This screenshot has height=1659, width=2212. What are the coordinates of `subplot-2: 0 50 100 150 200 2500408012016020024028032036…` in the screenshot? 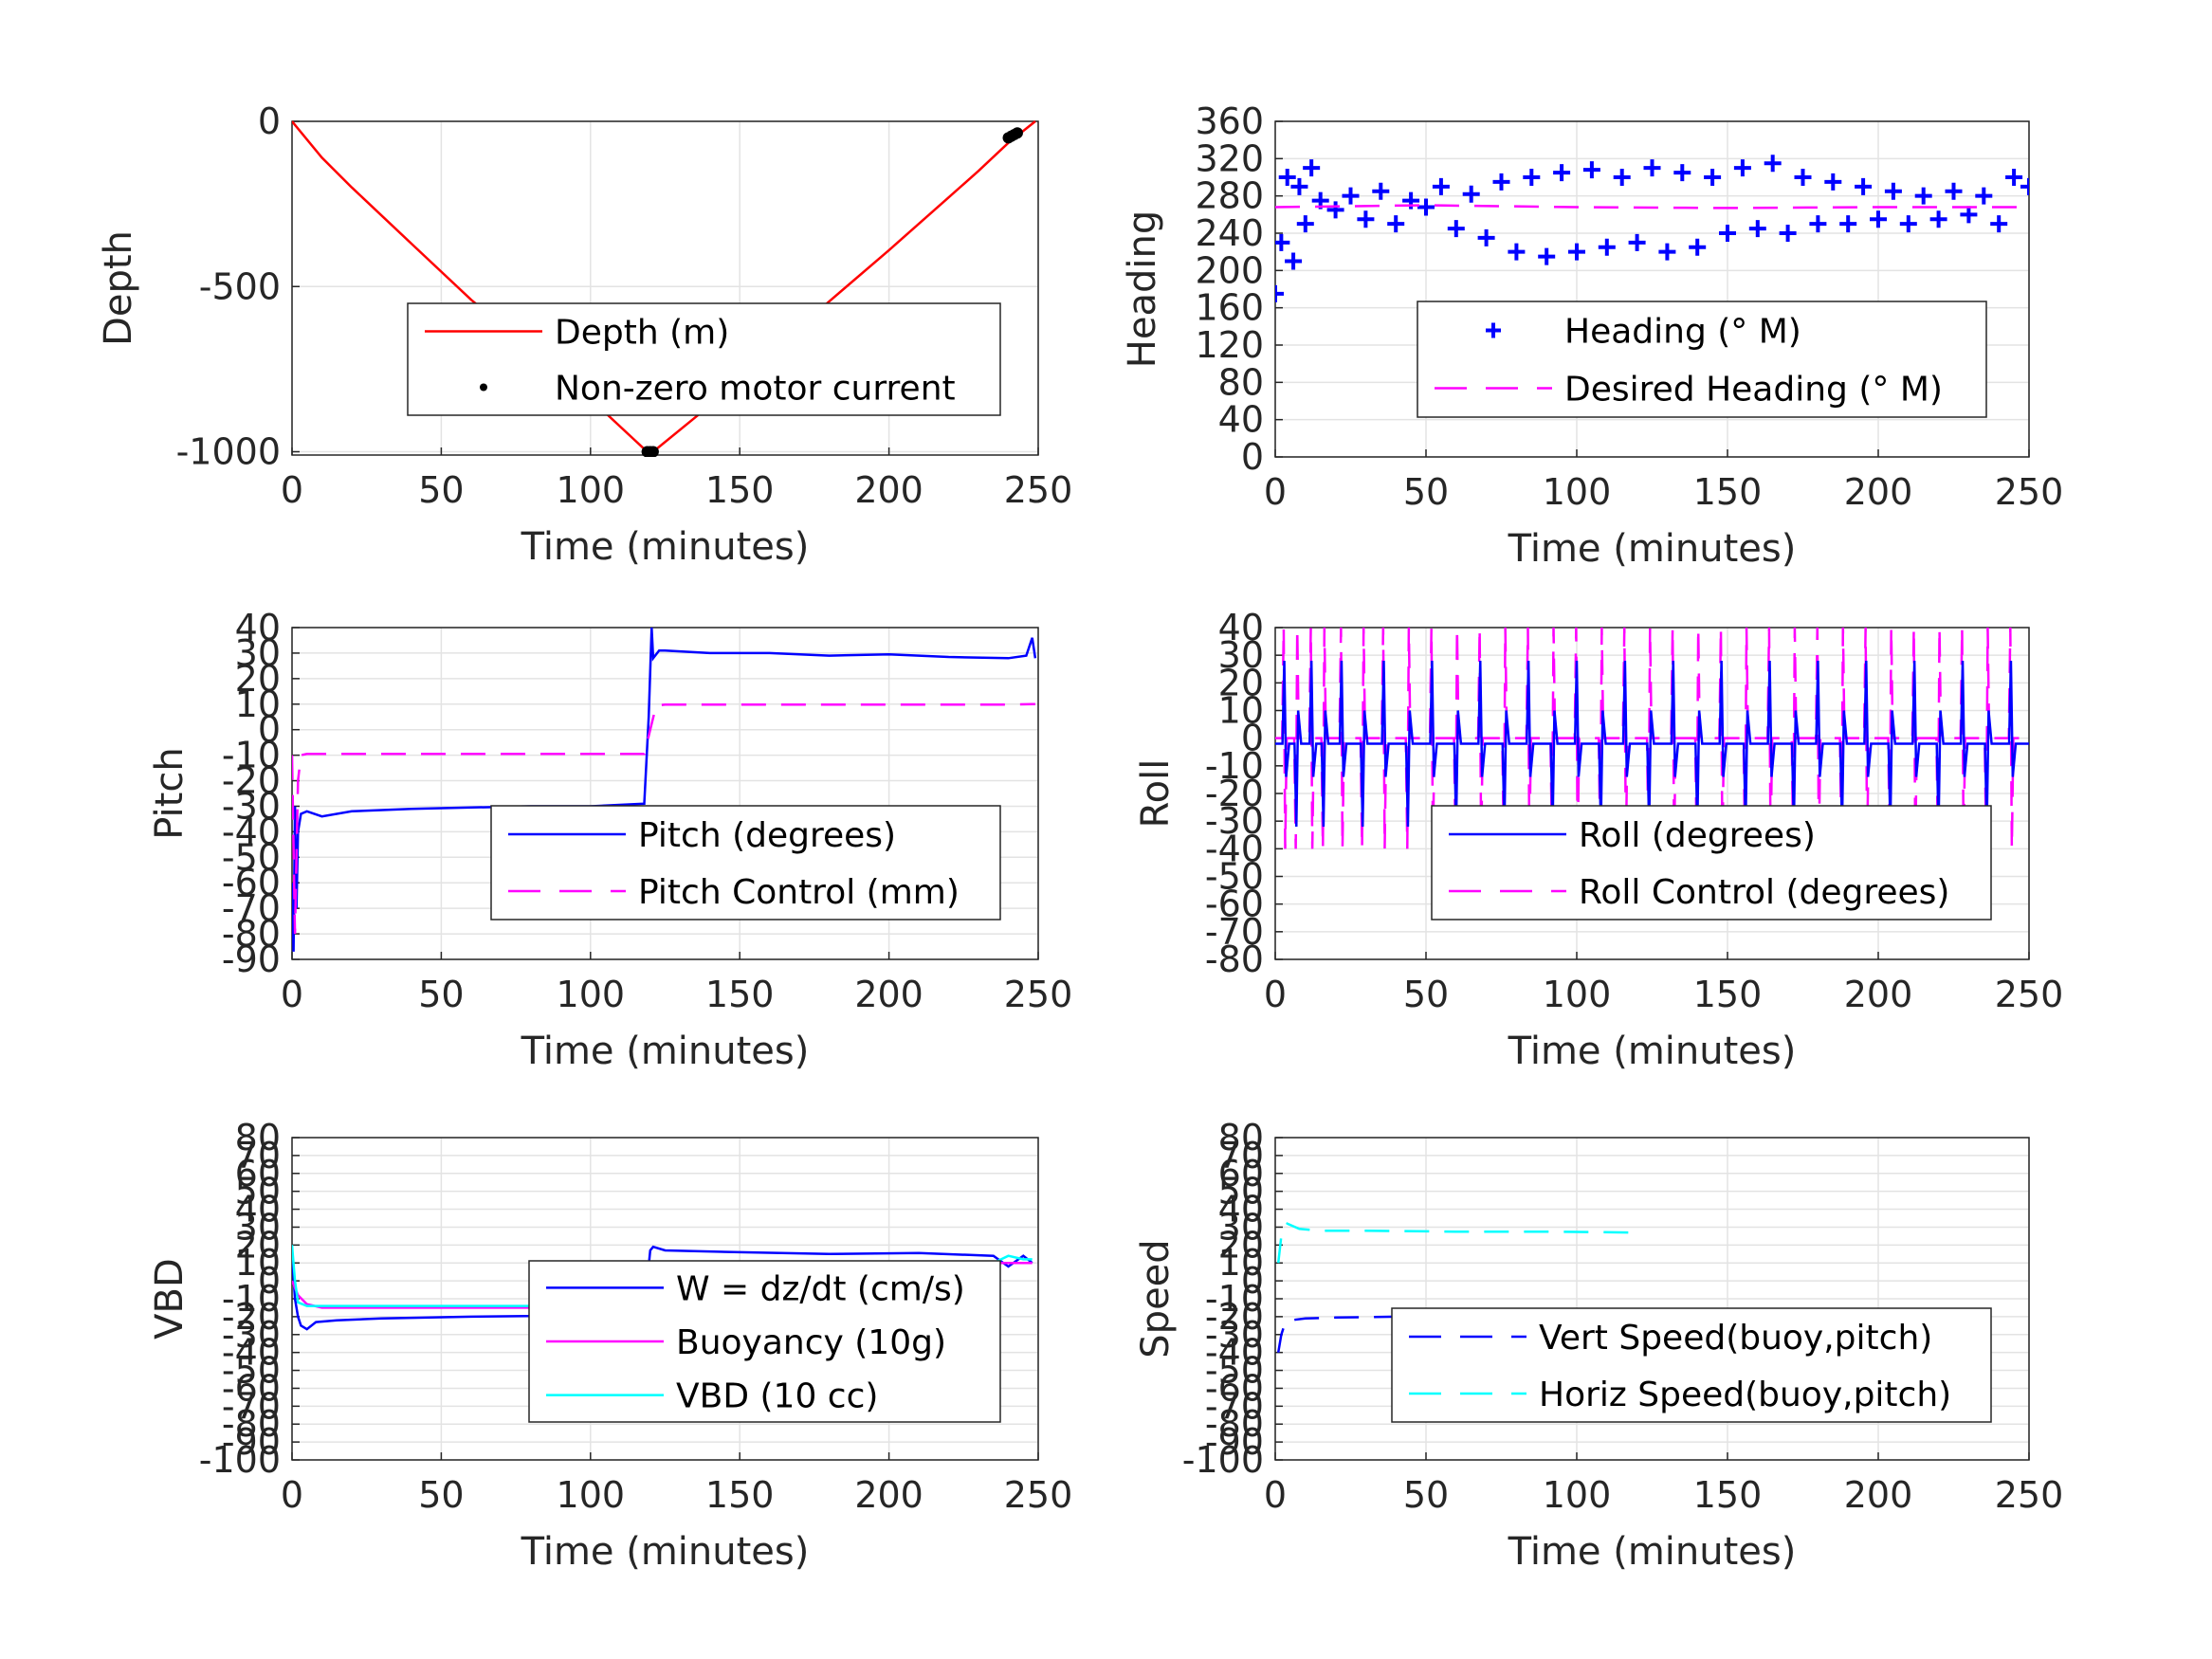 It's located at (1592, 335).